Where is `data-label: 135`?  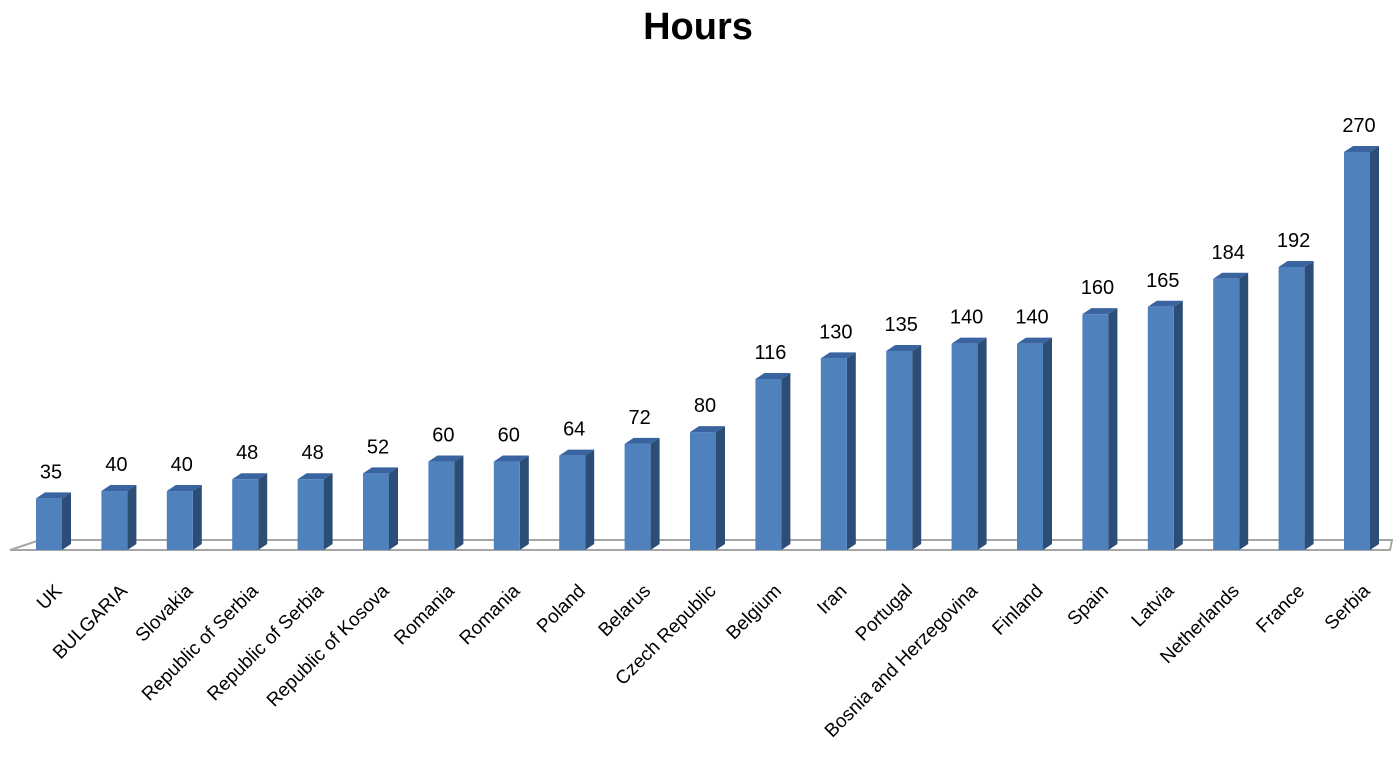 data-label: 135 is located at coordinates (901, 325).